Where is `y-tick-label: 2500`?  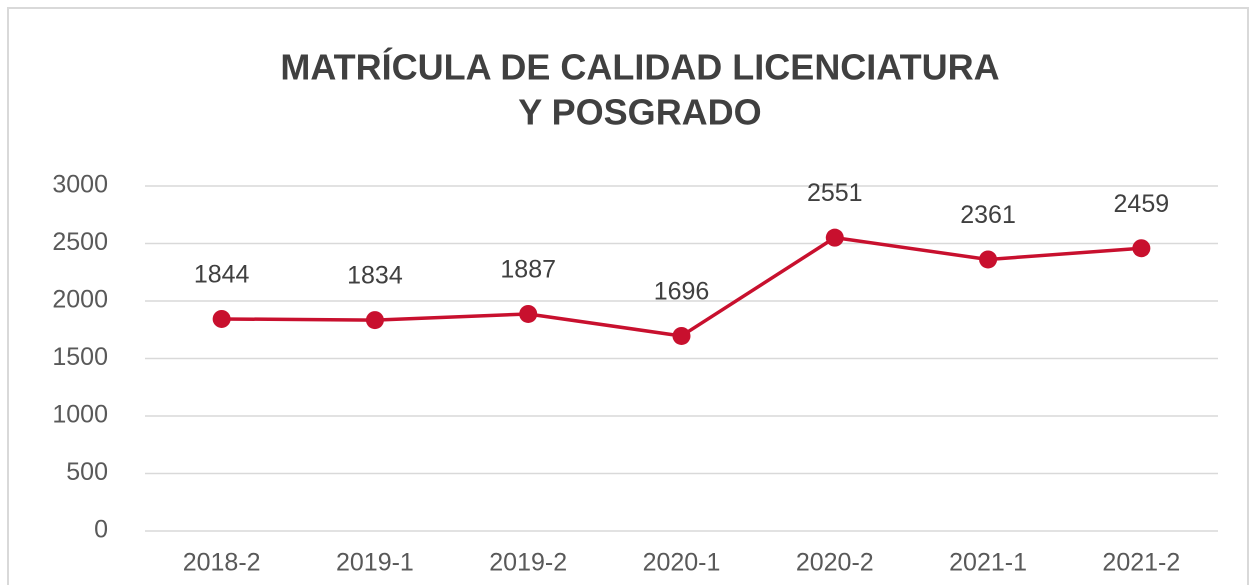
y-tick-label: 2500 is located at coordinates (80, 242).